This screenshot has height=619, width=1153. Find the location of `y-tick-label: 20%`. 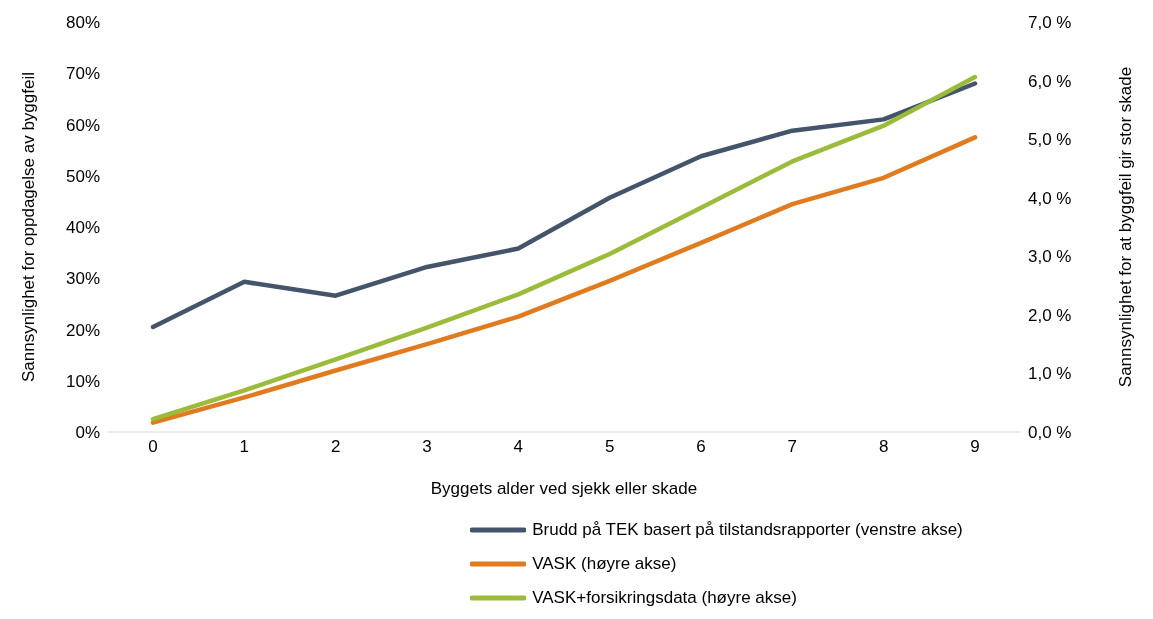

y-tick-label: 20% is located at coordinates (82, 330).